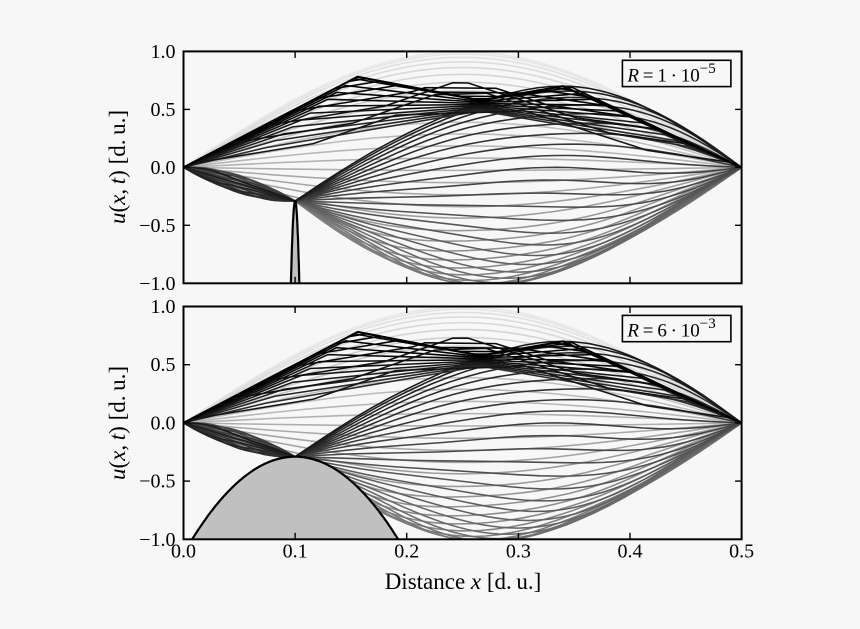 The image size is (860, 629). Describe the element at coordinates (295, 551) in the screenshot. I see `svg-text: 0.1` at that location.